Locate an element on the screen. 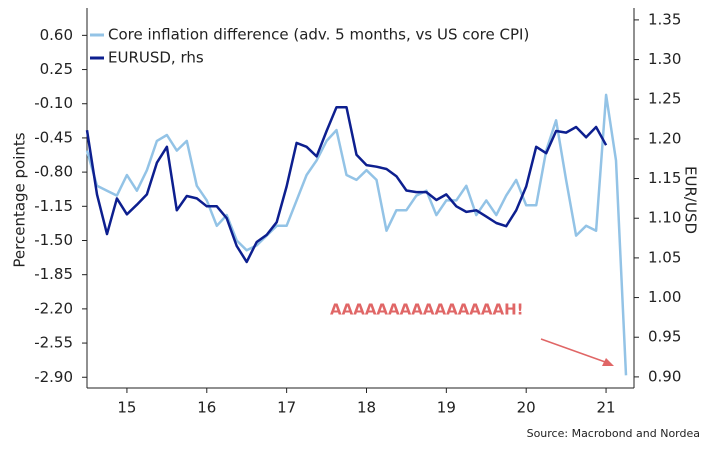  x-tick-label: 18 is located at coordinates (366, 408).